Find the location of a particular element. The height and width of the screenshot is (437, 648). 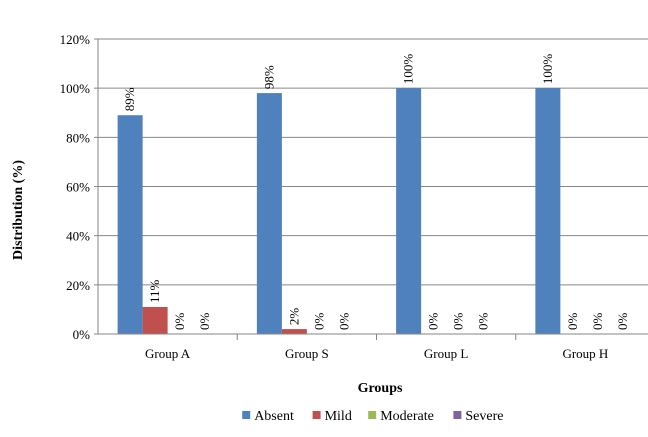

y-tick-label: 20% is located at coordinates (78, 285).